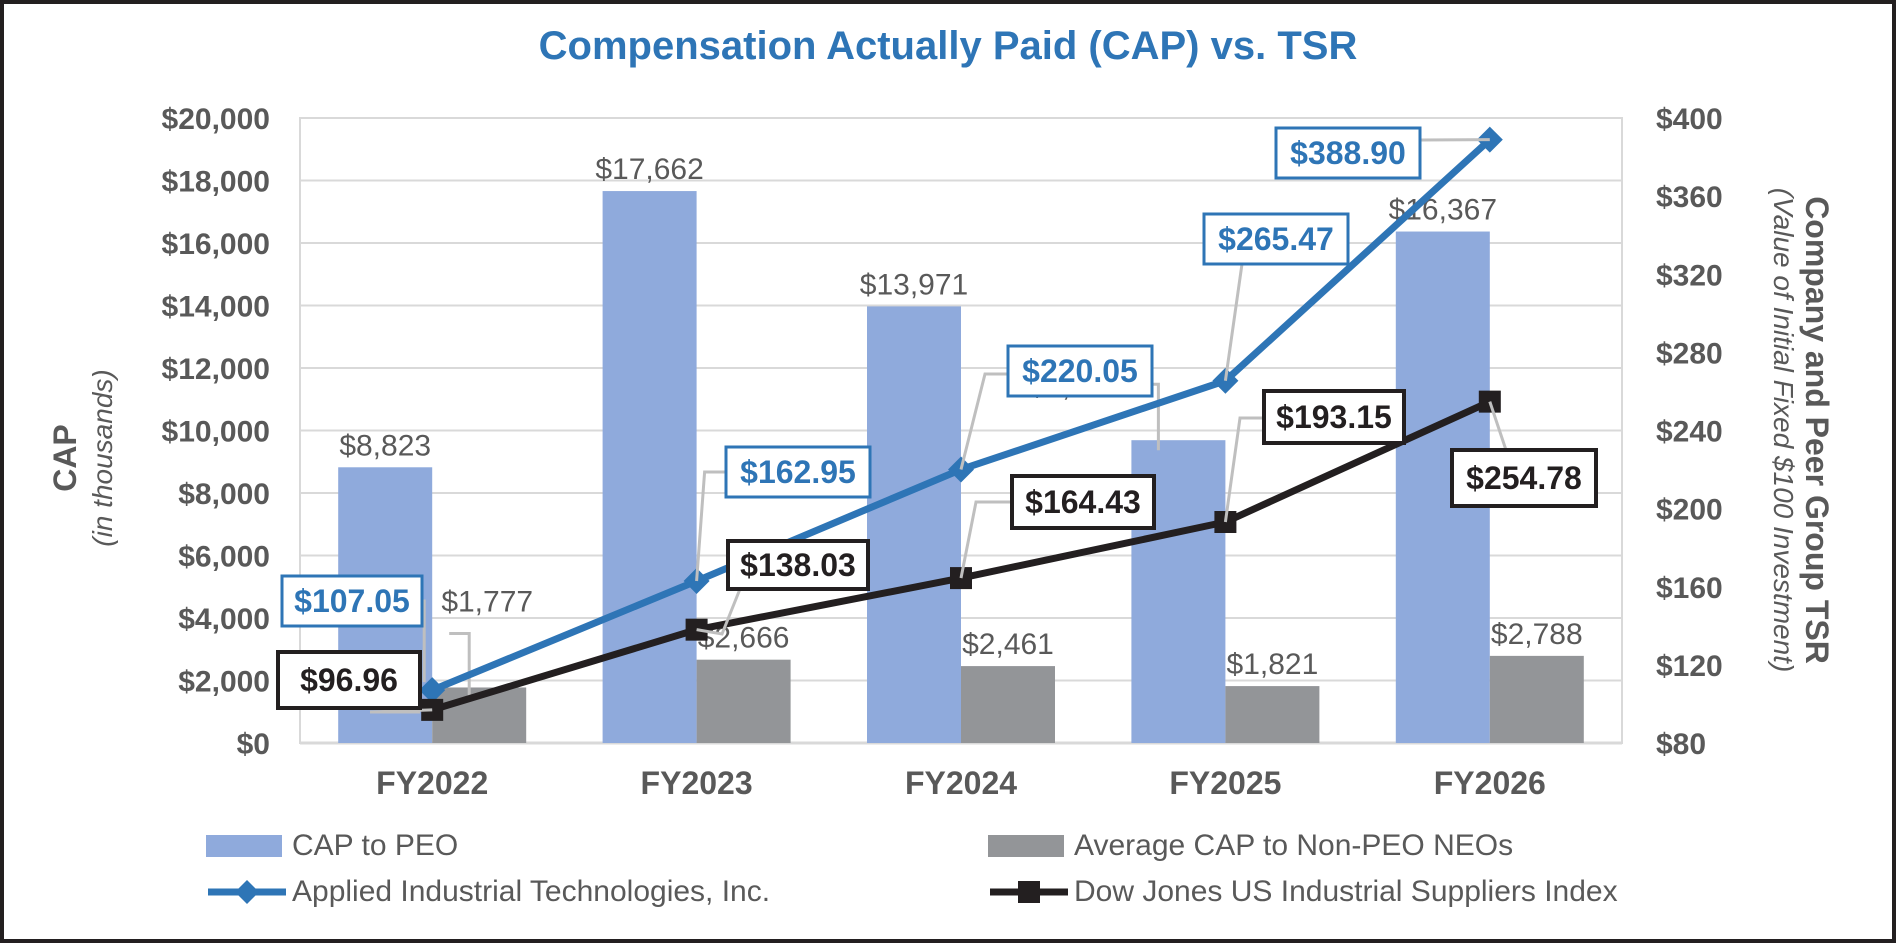  What do you see at coordinates (948, 46) in the screenshot?
I see `chart-title: Compensation Actually Paid (CAP) vs. TSR` at bounding box center [948, 46].